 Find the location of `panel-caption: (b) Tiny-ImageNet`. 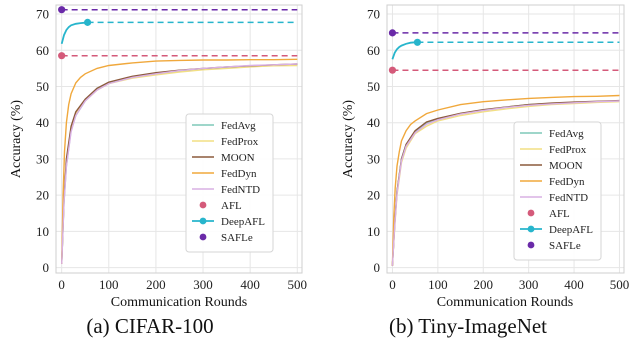

panel-caption: (b) Tiny-ImageNet is located at coordinates (468, 326).